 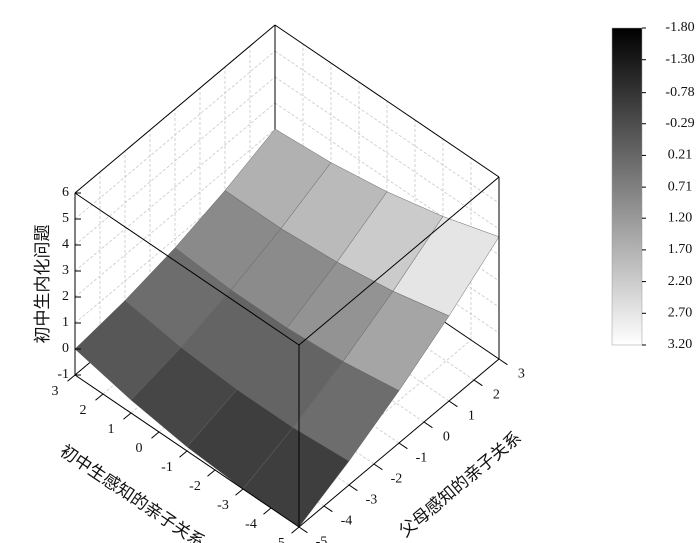 What do you see at coordinates (471, 415) in the screenshot?
I see `y-tick-label: 1` at bounding box center [471, 415].